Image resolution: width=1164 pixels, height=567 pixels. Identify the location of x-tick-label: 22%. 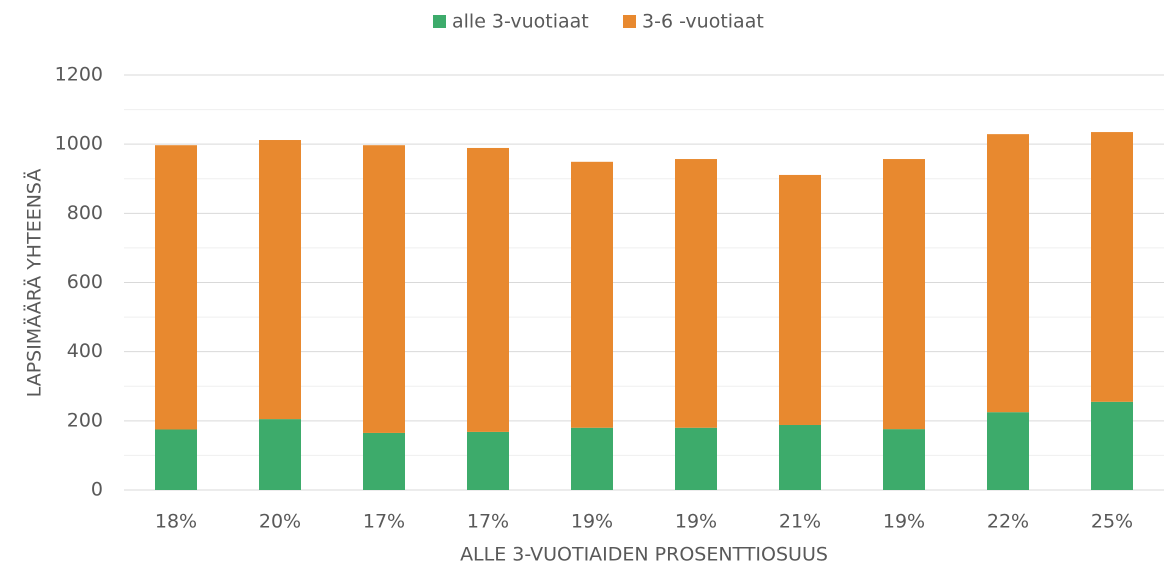
(1008, 522).